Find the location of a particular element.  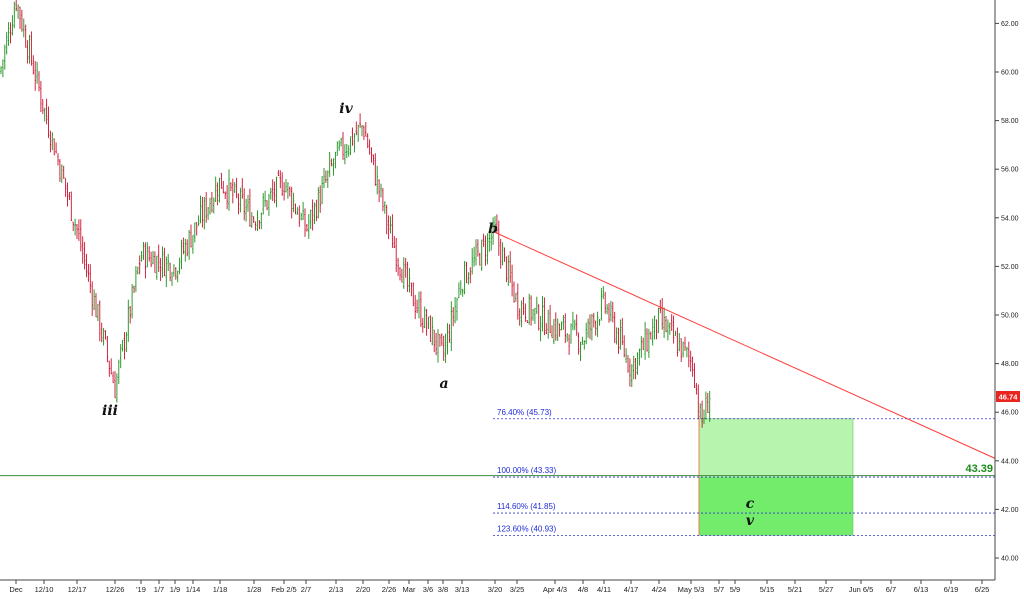

x-tick-label: 1/18 is located at coordinates (220, 589).